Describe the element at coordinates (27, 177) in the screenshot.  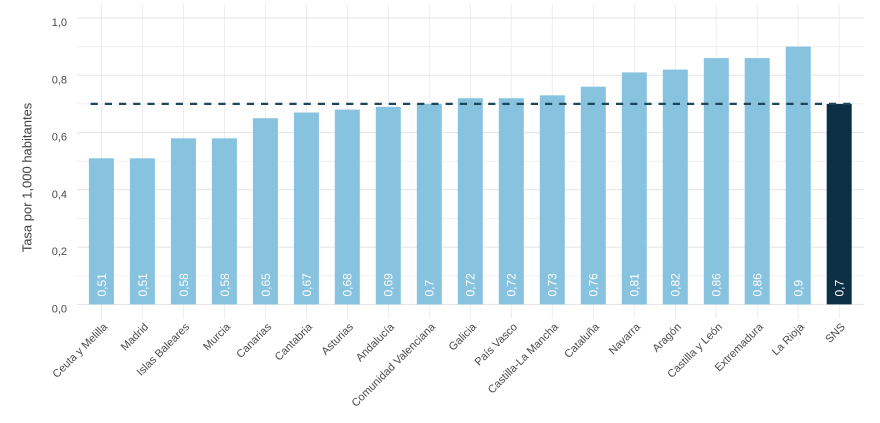
I see `svg-text: Tasa por 1,000 habitantes` at that location.